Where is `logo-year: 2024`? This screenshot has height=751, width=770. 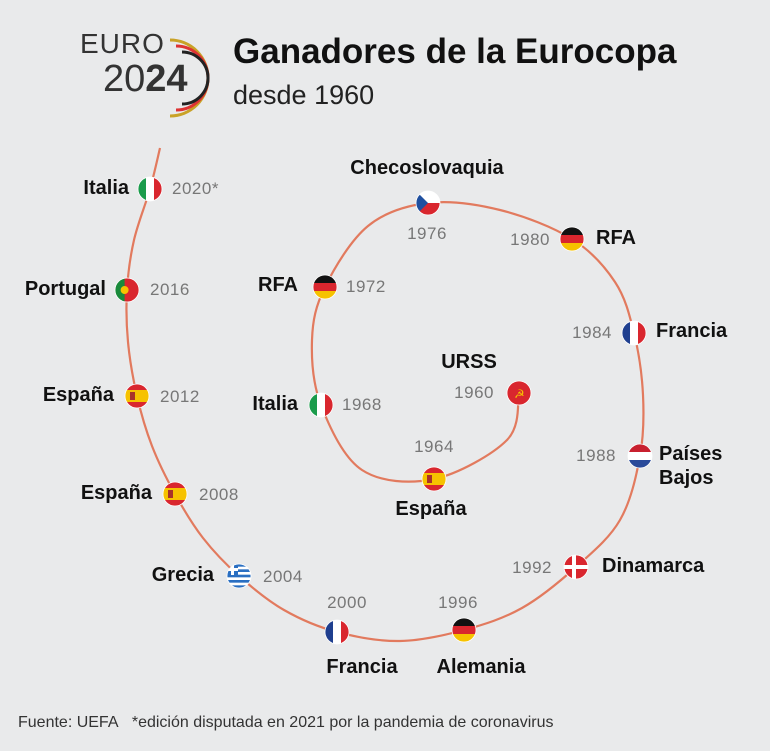
logo-year: 2024 is located at coordinates (145, 79).